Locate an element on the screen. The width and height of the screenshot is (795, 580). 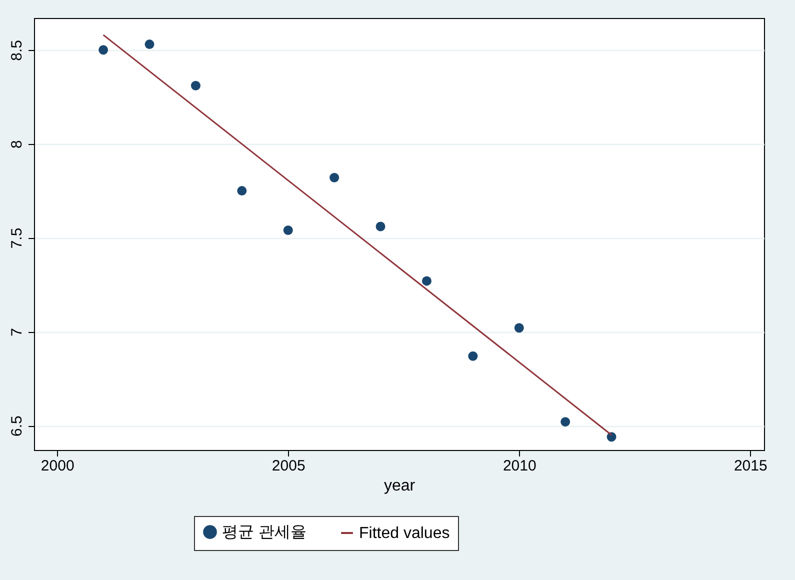
y-tick-label: 7 is located at coordinates (17, 332).